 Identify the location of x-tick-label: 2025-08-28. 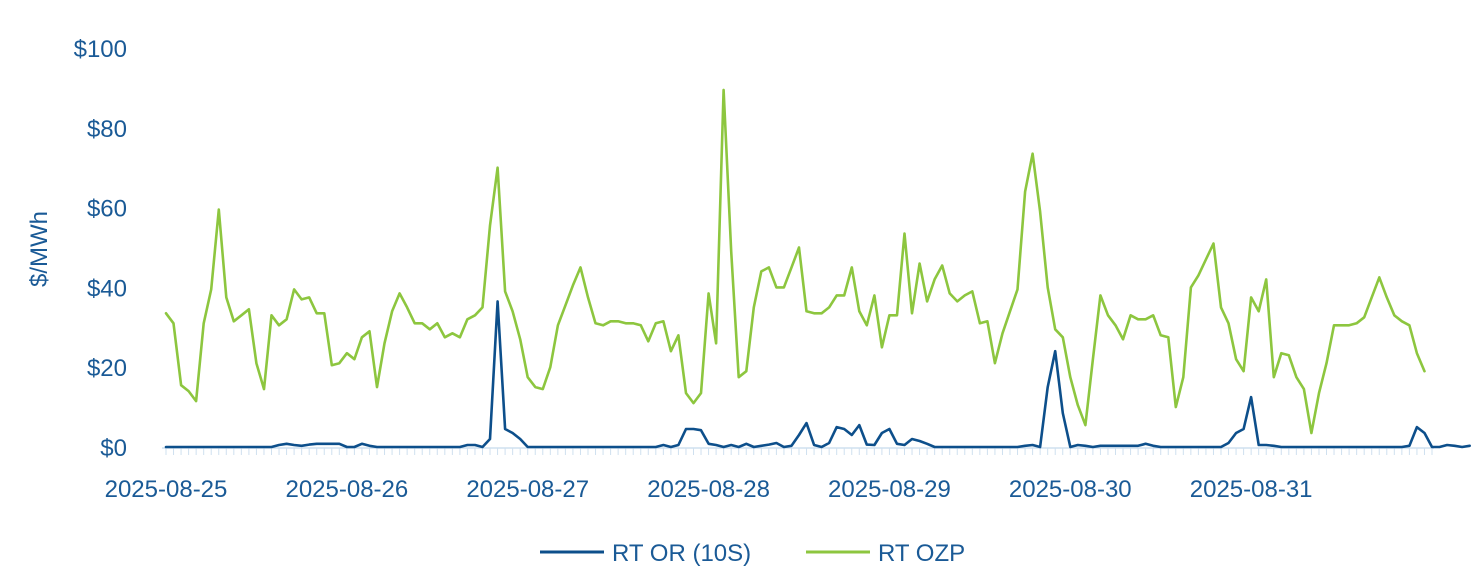
(708, 489).